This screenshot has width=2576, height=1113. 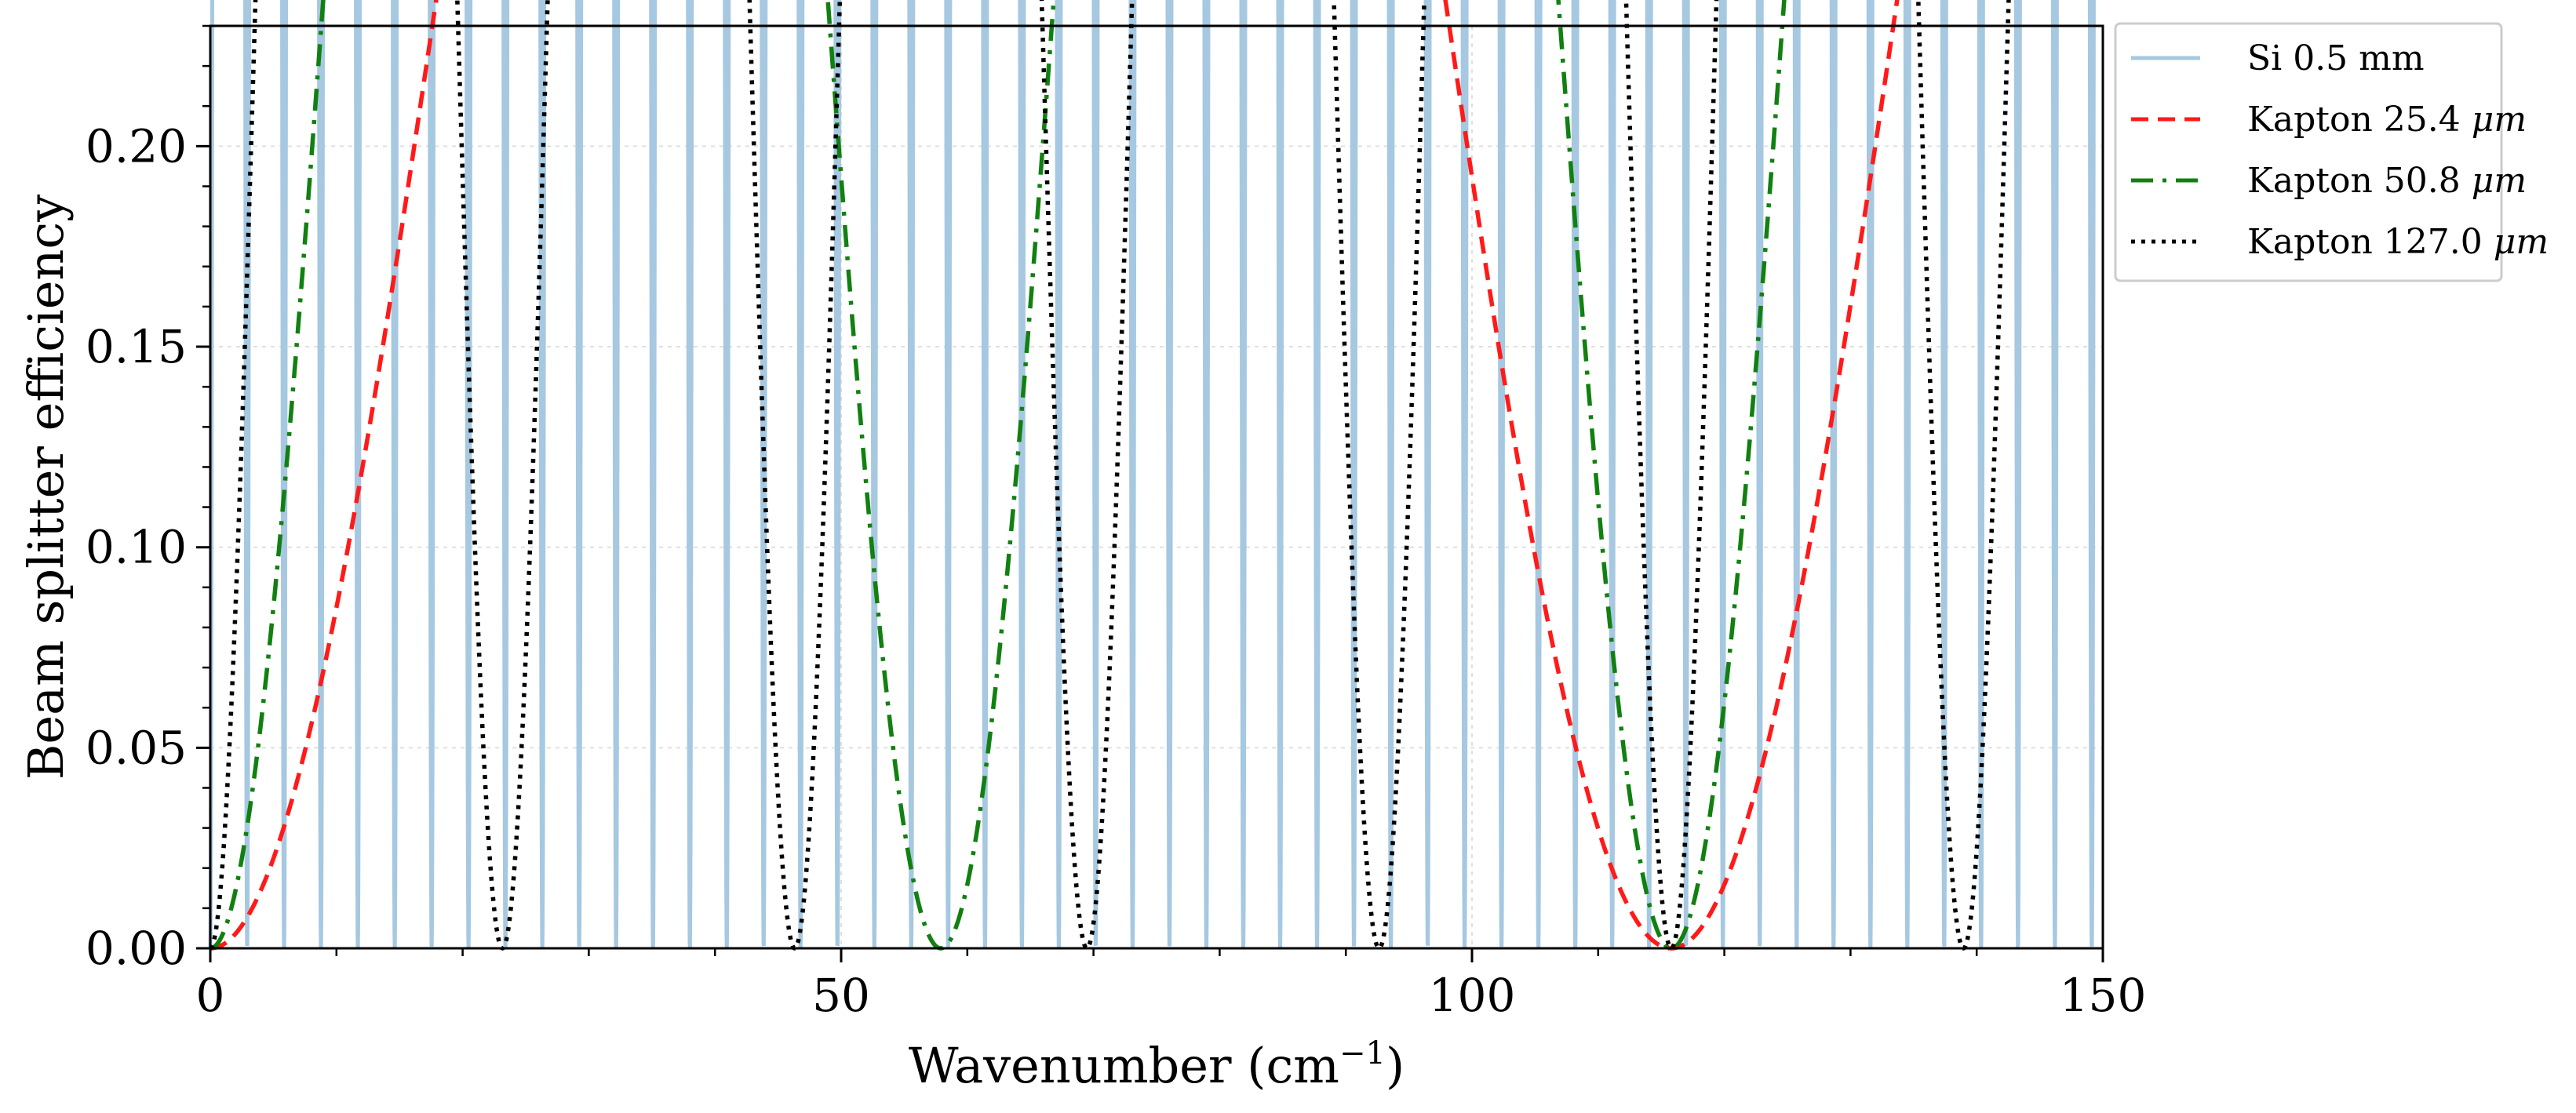 What do you see at coordinates (2336, 58) in the screenshot?
I see `legend-label: Si 0.5 mm` at bounding box center [2336, 58].